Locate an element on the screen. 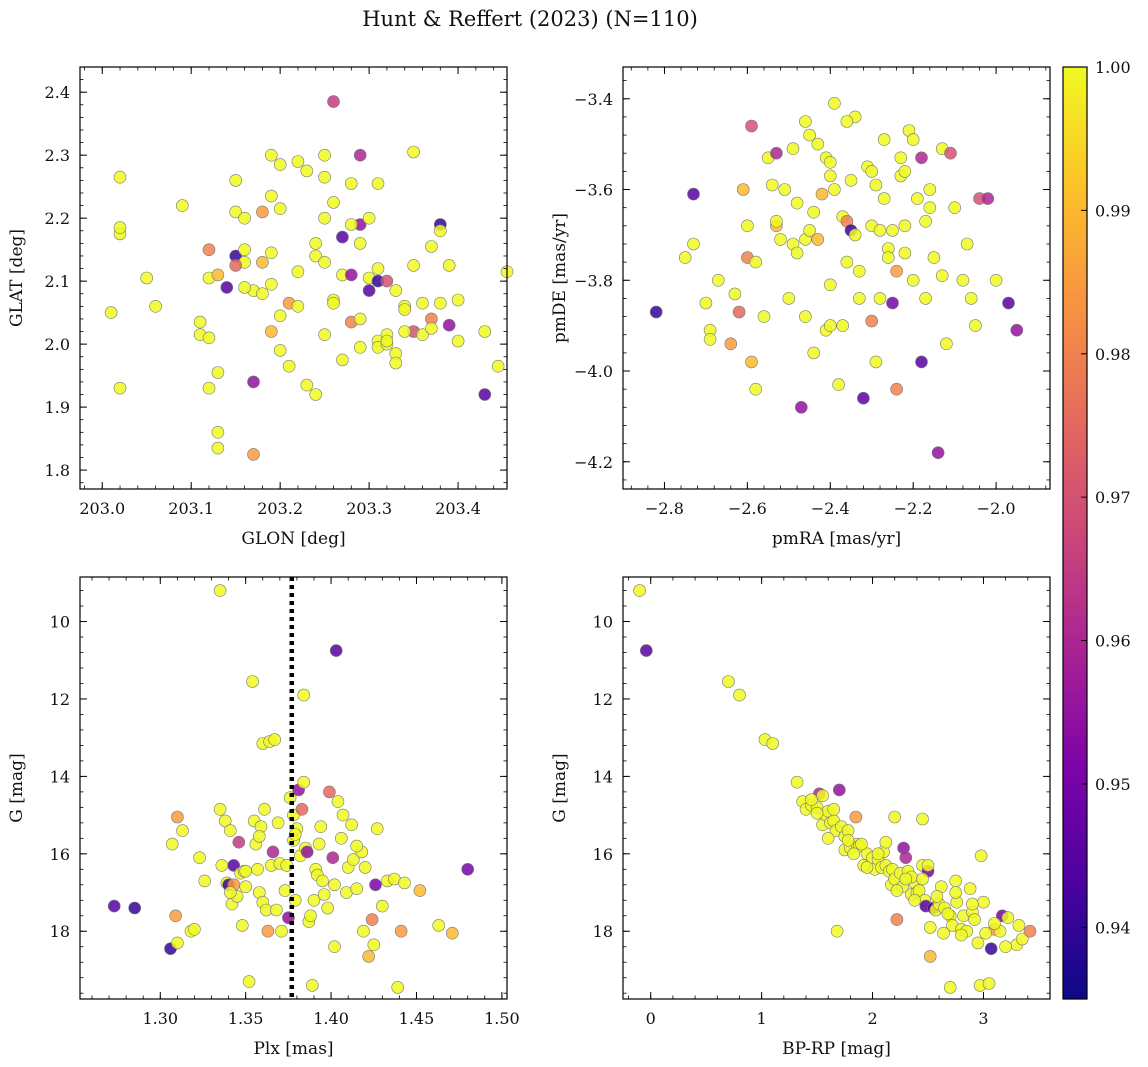 This screenshot has width=1148, height=1067. y-tick-label: 2.1 is located at coordinates (57, 281).